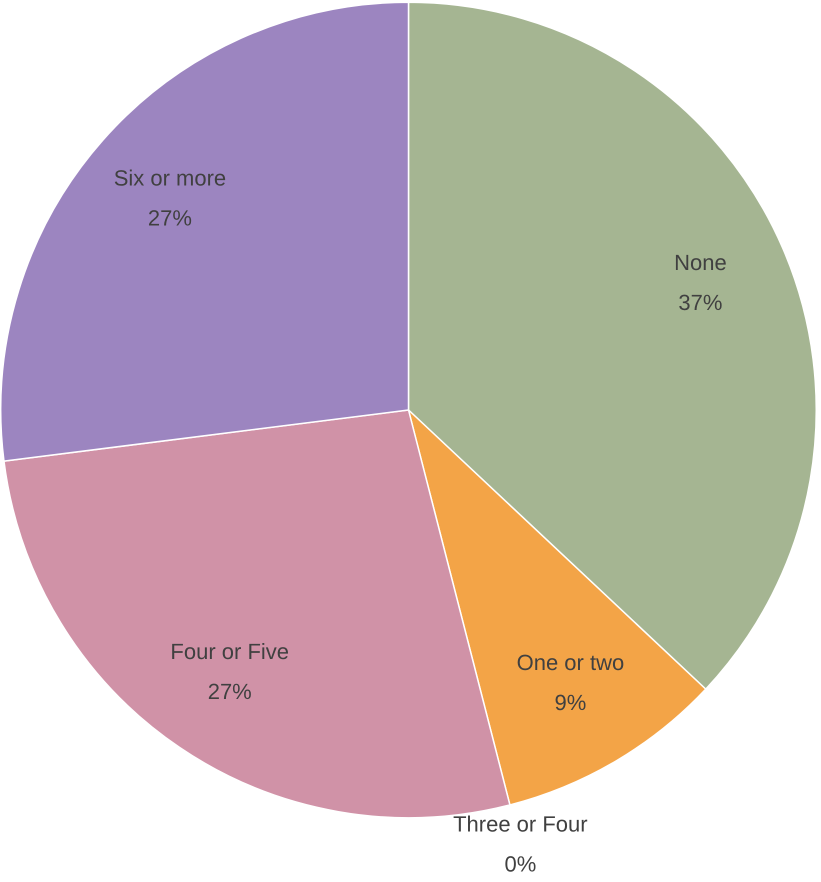 This screenshot has height=882, width=821. What do you see at coordinates (170, 178) in the screenshot?
I see `slice-label: Six or more` at bounding box center [170, 178].